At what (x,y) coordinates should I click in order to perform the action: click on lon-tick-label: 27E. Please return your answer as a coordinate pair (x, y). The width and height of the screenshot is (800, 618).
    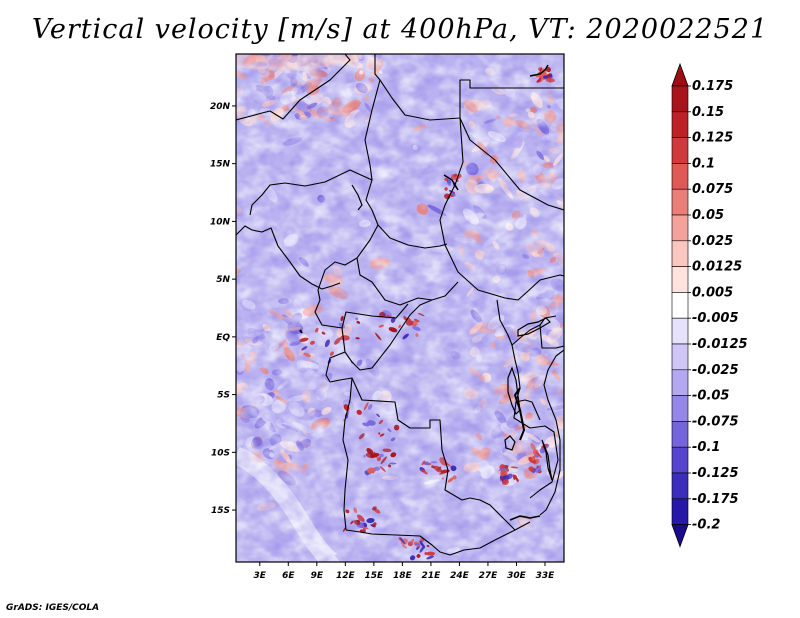
    Looking at the image, I should click on (489, 576).